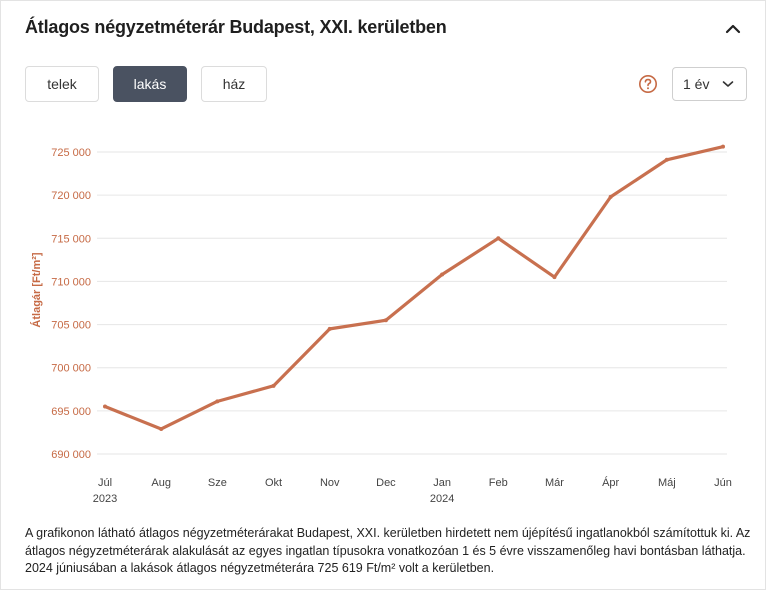 The height and width of the screenshot is (592, 768). What do you see at coordinates (330, 483) in the screenshot?
I see `x-tick-label: Nov` at bounding box center [330, 483].